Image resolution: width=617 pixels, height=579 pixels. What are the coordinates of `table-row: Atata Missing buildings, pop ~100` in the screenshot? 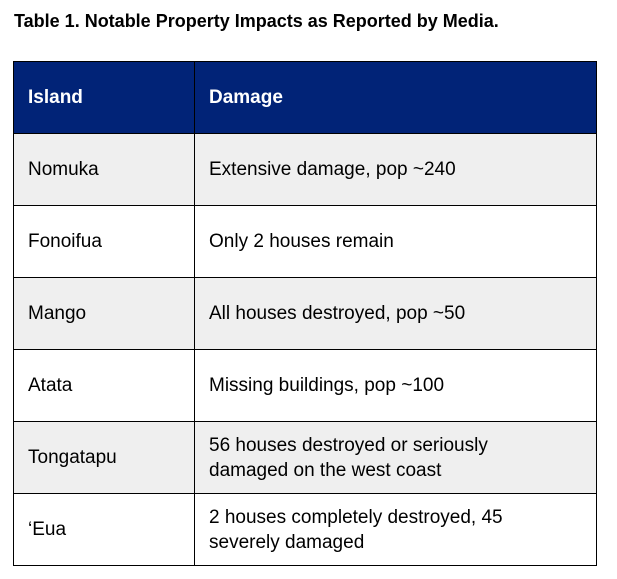 It's located at (305, 385).